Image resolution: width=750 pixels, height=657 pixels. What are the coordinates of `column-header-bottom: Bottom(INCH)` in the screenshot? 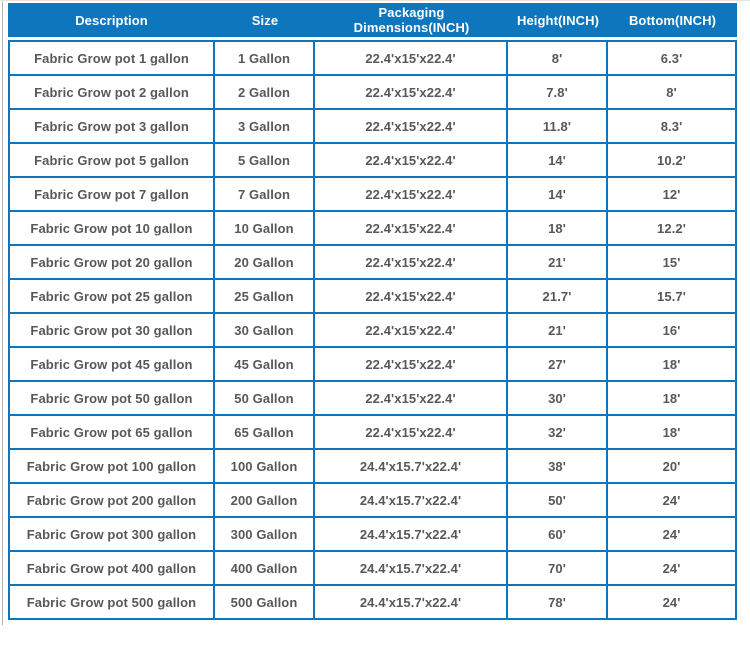 It's located at (672, 21).